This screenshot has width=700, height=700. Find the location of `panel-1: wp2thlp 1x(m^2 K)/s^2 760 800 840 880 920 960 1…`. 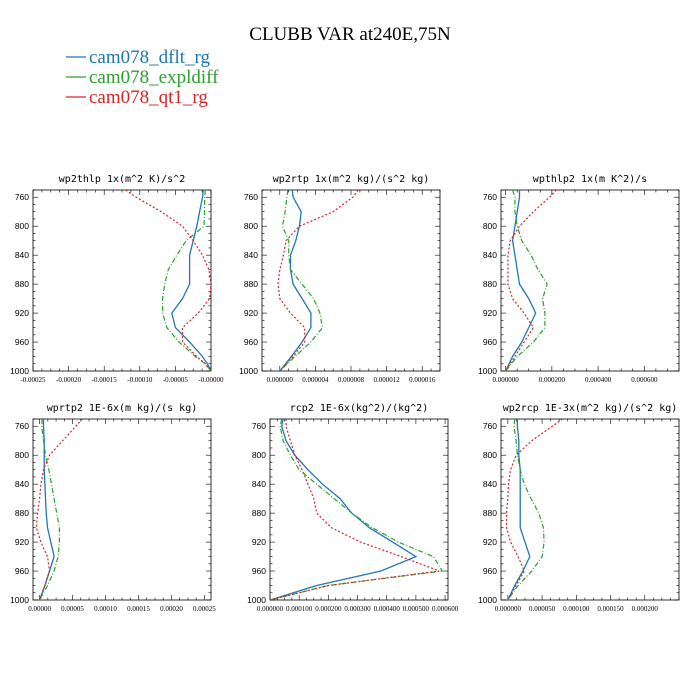

panel-1: wp2thlp 1x(m^2 K)/s^2 760 800 840 880 920 960 1… is located at coordinates (117, 279).